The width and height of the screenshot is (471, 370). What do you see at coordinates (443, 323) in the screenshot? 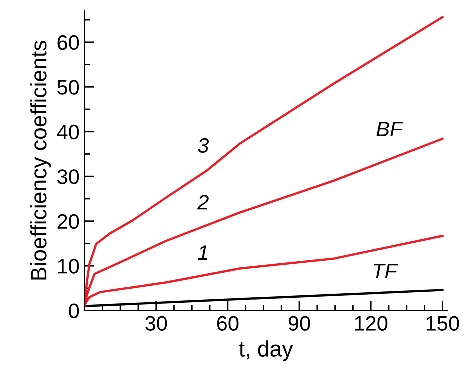
I see `x-tick-label: 150` at bounding box center [443, 323].